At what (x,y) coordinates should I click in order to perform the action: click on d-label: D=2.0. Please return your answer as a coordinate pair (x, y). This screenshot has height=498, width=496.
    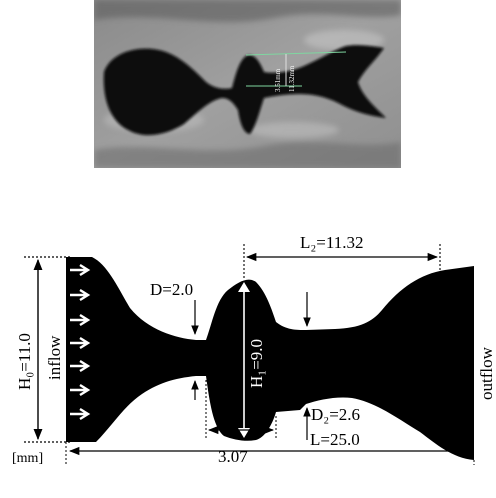
    Looking at the image, I should click on (171, 289).